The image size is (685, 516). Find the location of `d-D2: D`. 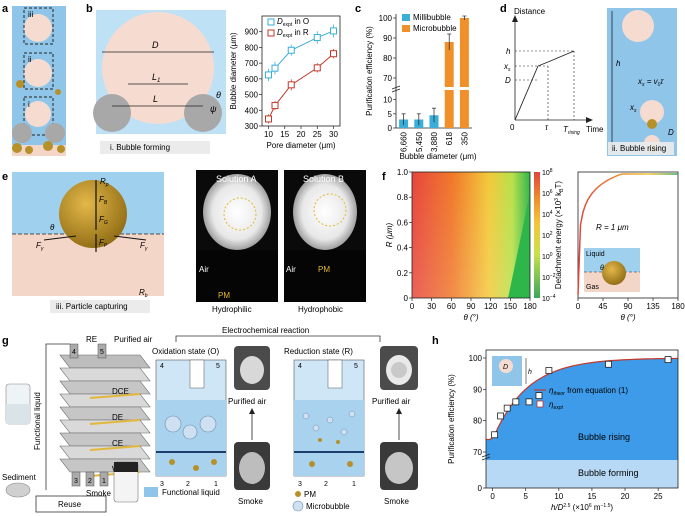

d-D2: D is located at coordinates (671, 132).